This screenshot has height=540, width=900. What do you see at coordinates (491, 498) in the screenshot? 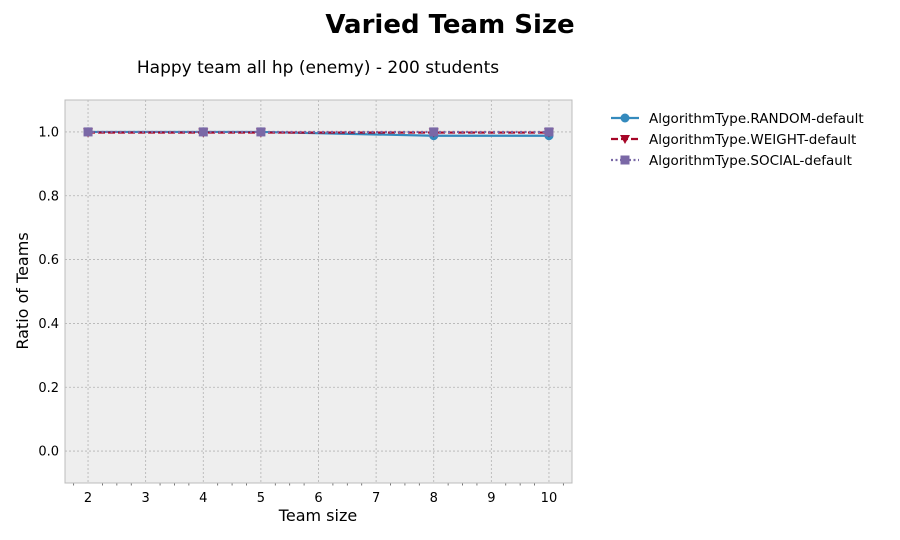
I see `x-tick-label: 9` at bounding box center [491, 498].